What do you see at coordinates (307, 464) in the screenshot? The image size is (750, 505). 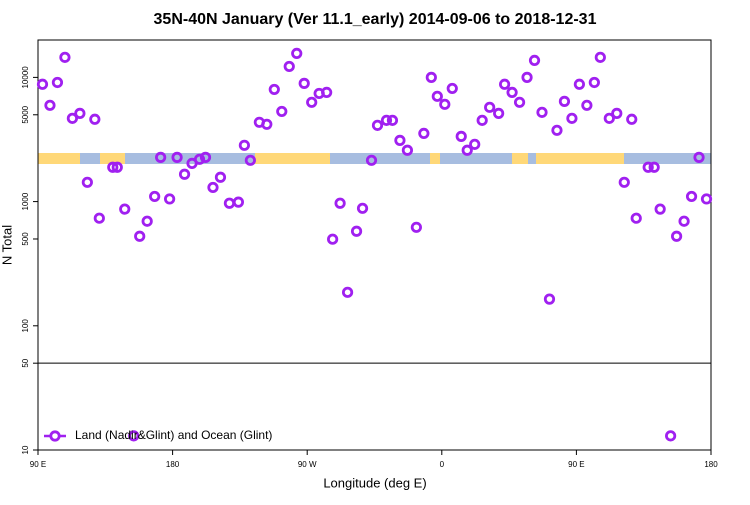 I see `x-tick-label: 90 W` at bounding box center [307, 464].